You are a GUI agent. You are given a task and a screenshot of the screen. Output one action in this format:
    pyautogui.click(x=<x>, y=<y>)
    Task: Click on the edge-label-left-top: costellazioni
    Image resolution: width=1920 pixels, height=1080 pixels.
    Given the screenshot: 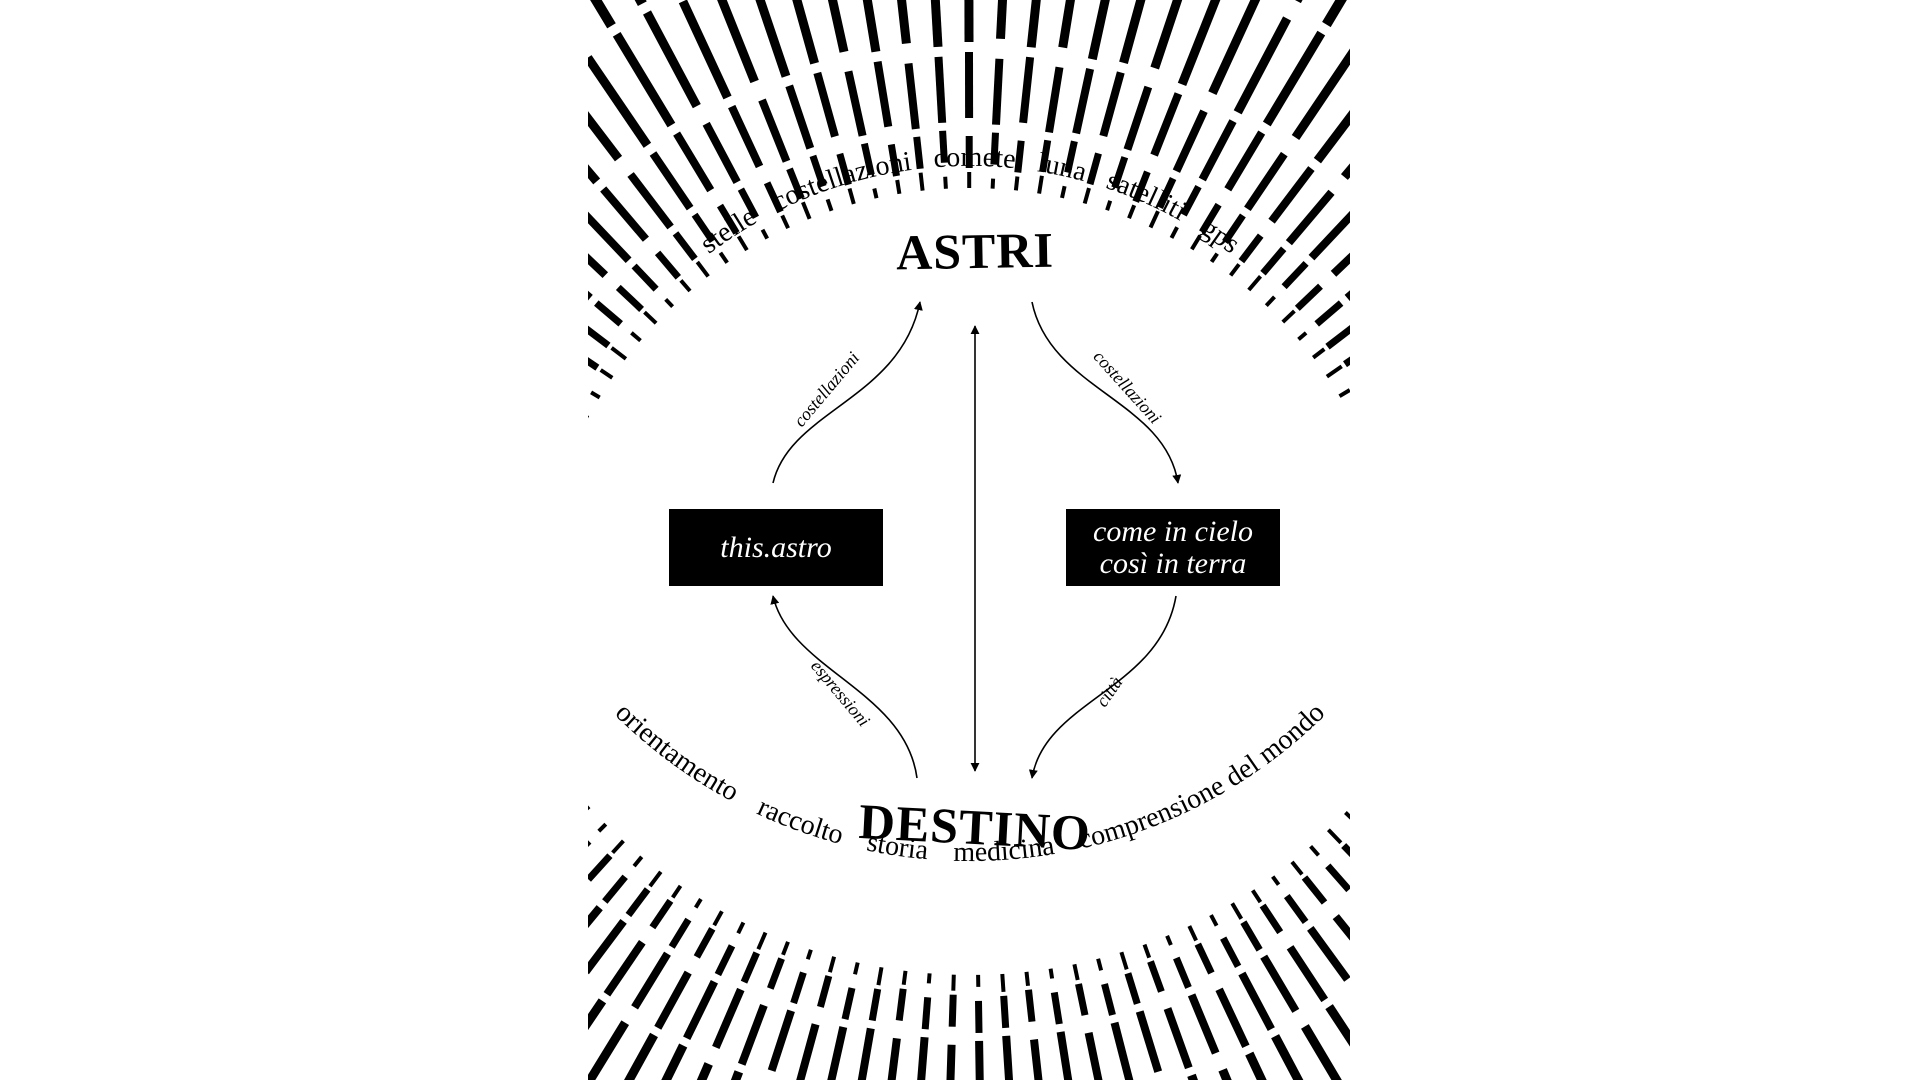 What is the action you would take?
    pyautogui.click(x=826, y=389)
    